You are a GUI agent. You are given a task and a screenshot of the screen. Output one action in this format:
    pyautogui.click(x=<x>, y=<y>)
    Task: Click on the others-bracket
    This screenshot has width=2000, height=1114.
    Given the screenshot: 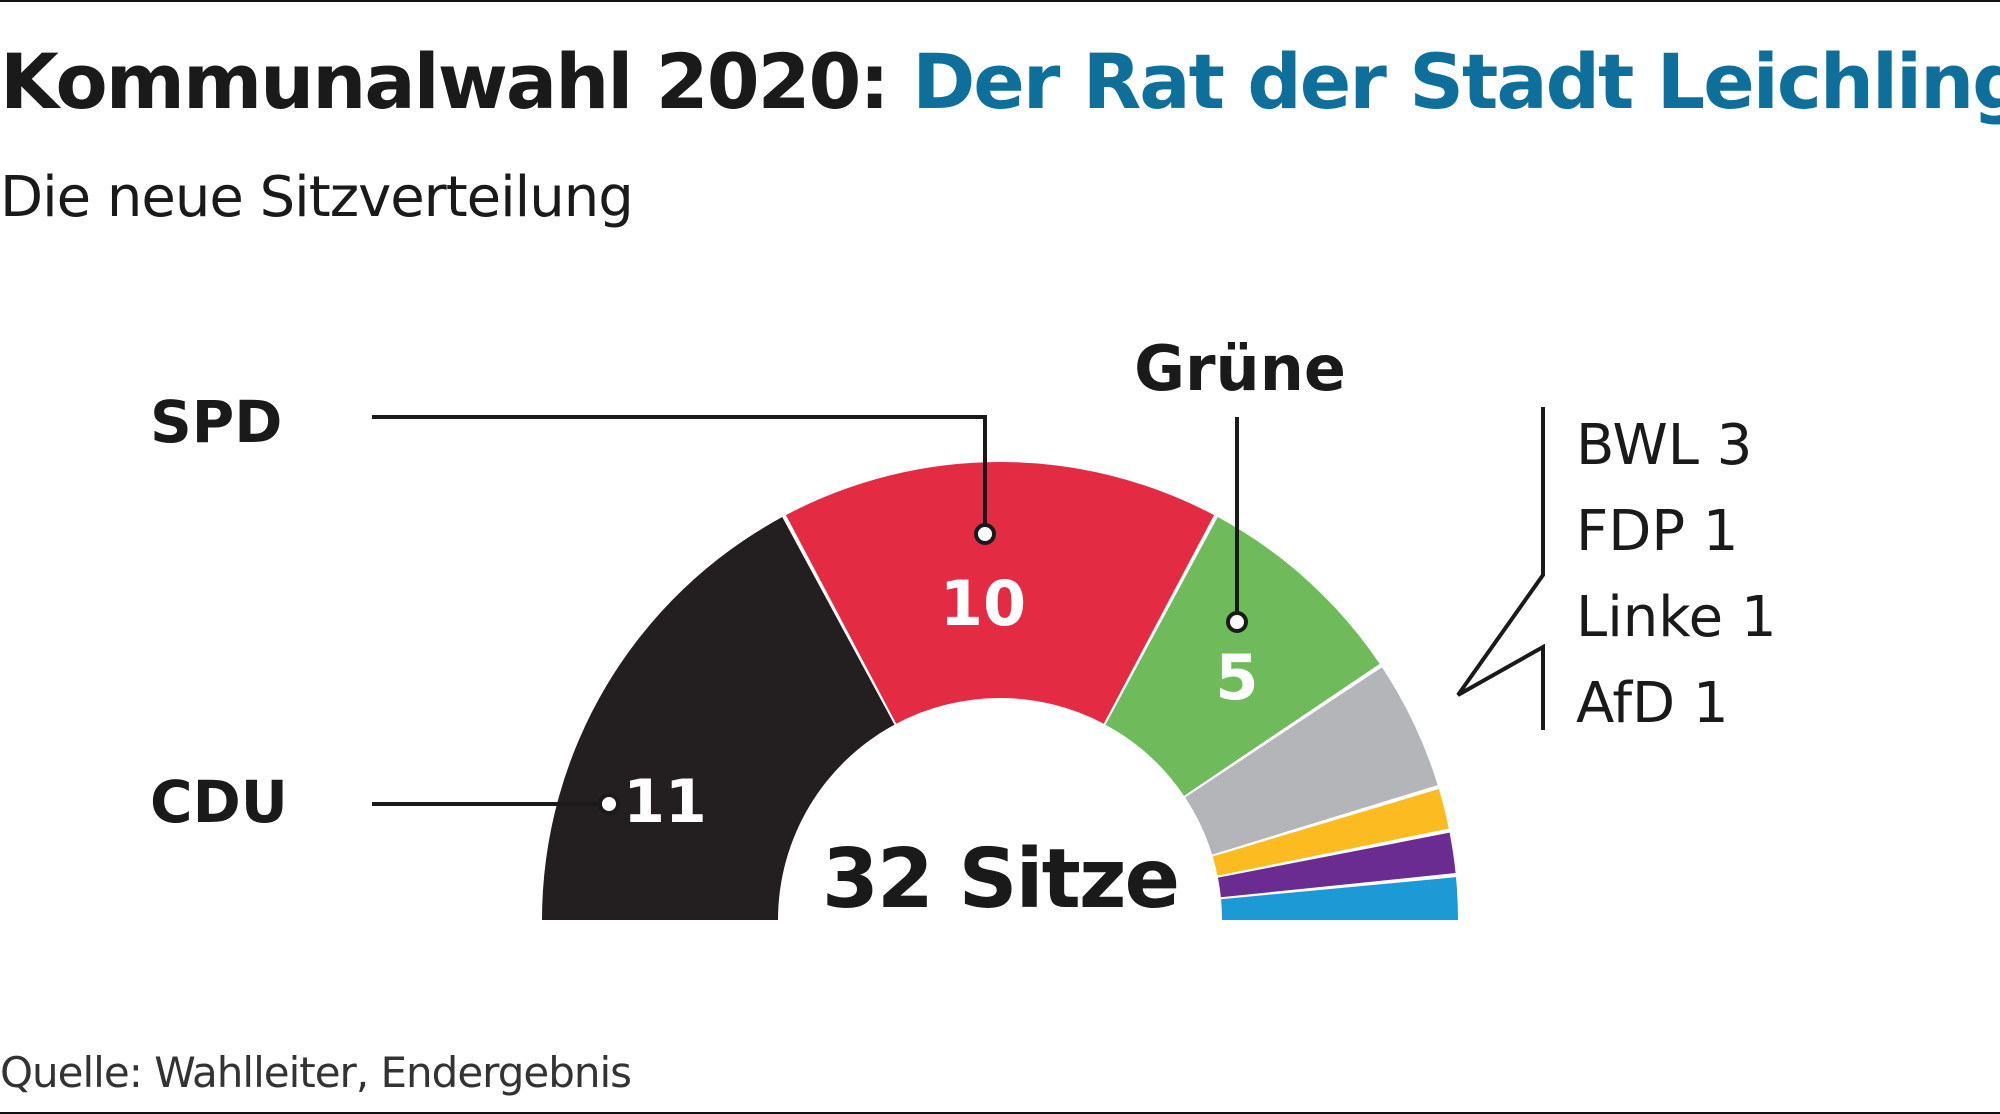 What is the action you would take?
    pyautogui.click(x=1500, y=568)
    